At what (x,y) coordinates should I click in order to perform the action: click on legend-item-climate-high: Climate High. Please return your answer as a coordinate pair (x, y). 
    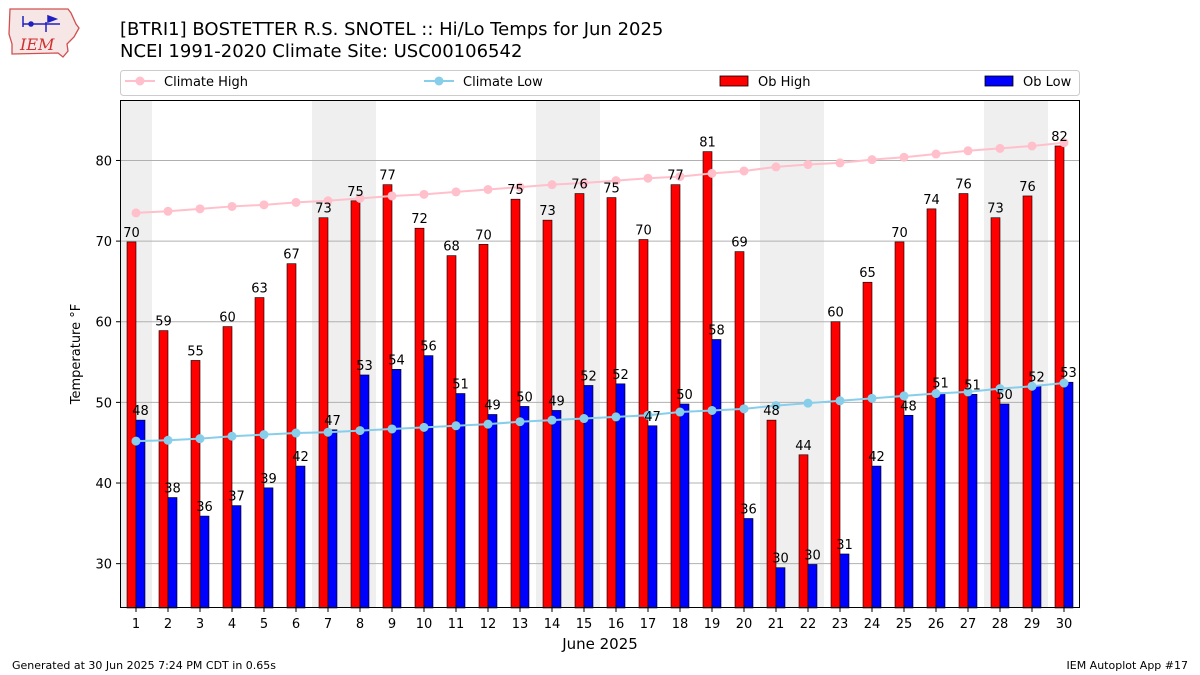
    Looking at the image, I should click on (186, 82).